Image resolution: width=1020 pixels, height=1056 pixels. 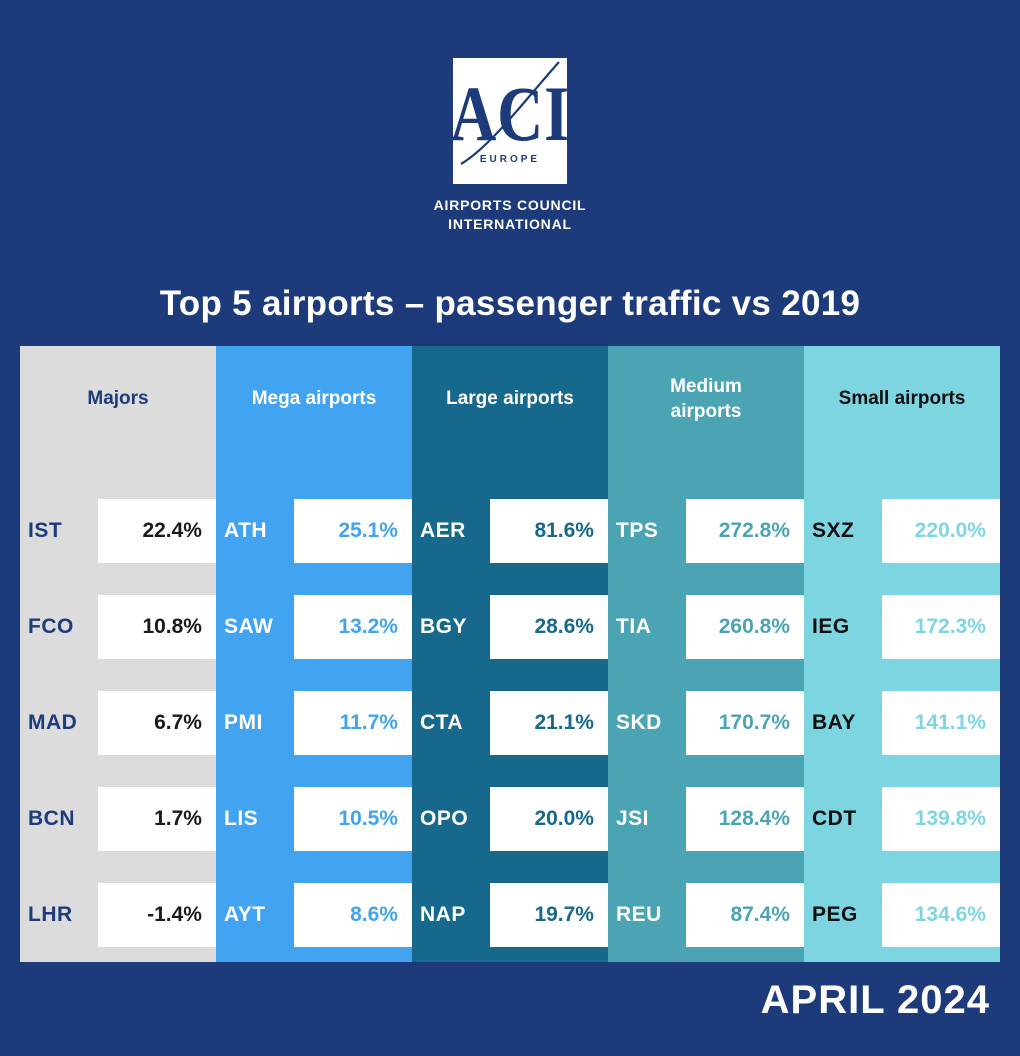 I want to click on airport-row: SKD 170.7%, so click(x=706, y=722).